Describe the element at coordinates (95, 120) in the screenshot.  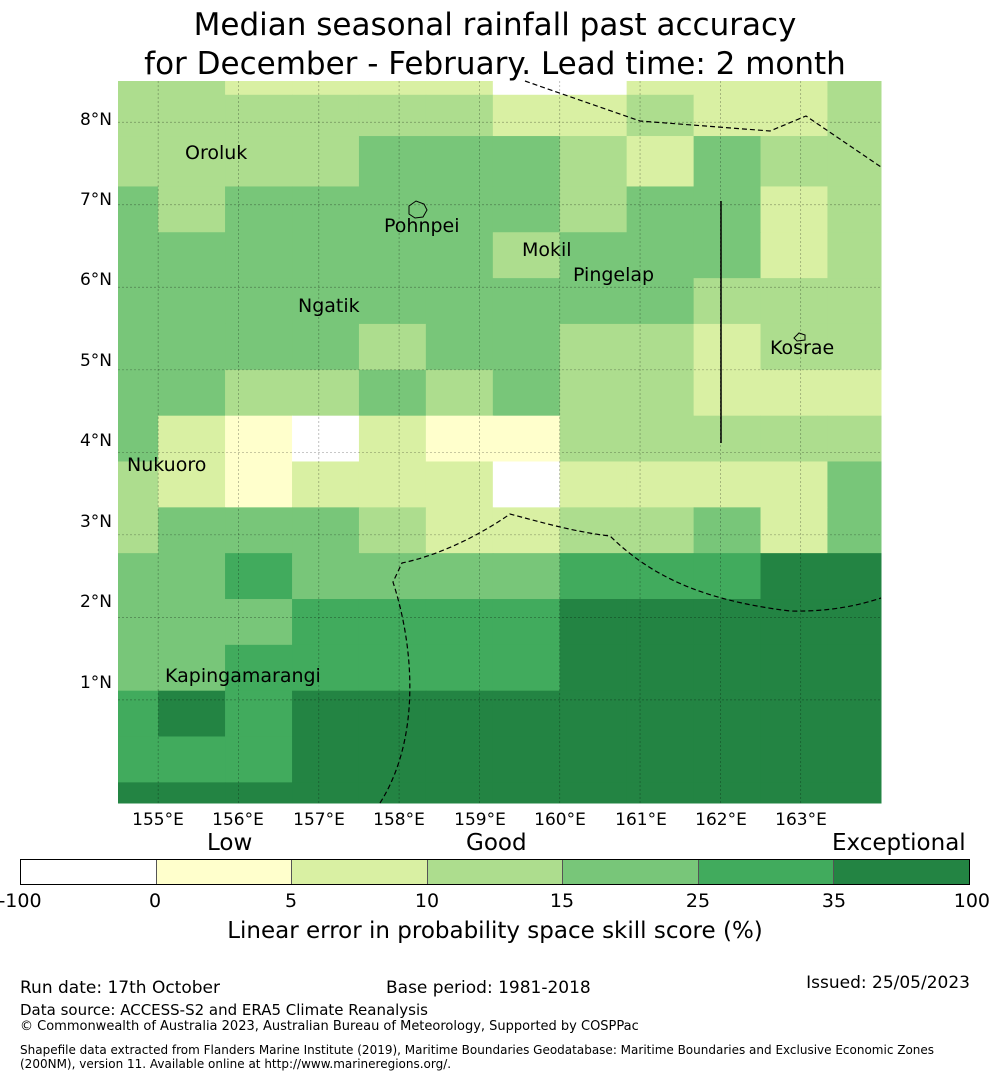
I see `lat-label: 8°N` at that location.